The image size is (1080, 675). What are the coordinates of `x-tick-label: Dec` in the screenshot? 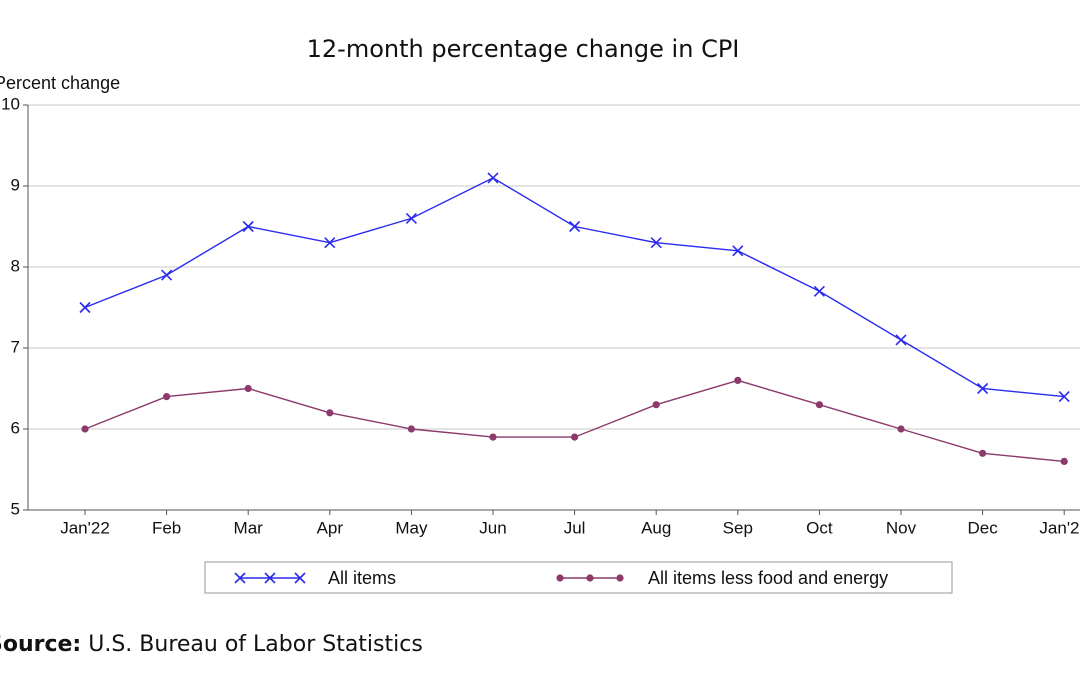 It's located at (982, 527).